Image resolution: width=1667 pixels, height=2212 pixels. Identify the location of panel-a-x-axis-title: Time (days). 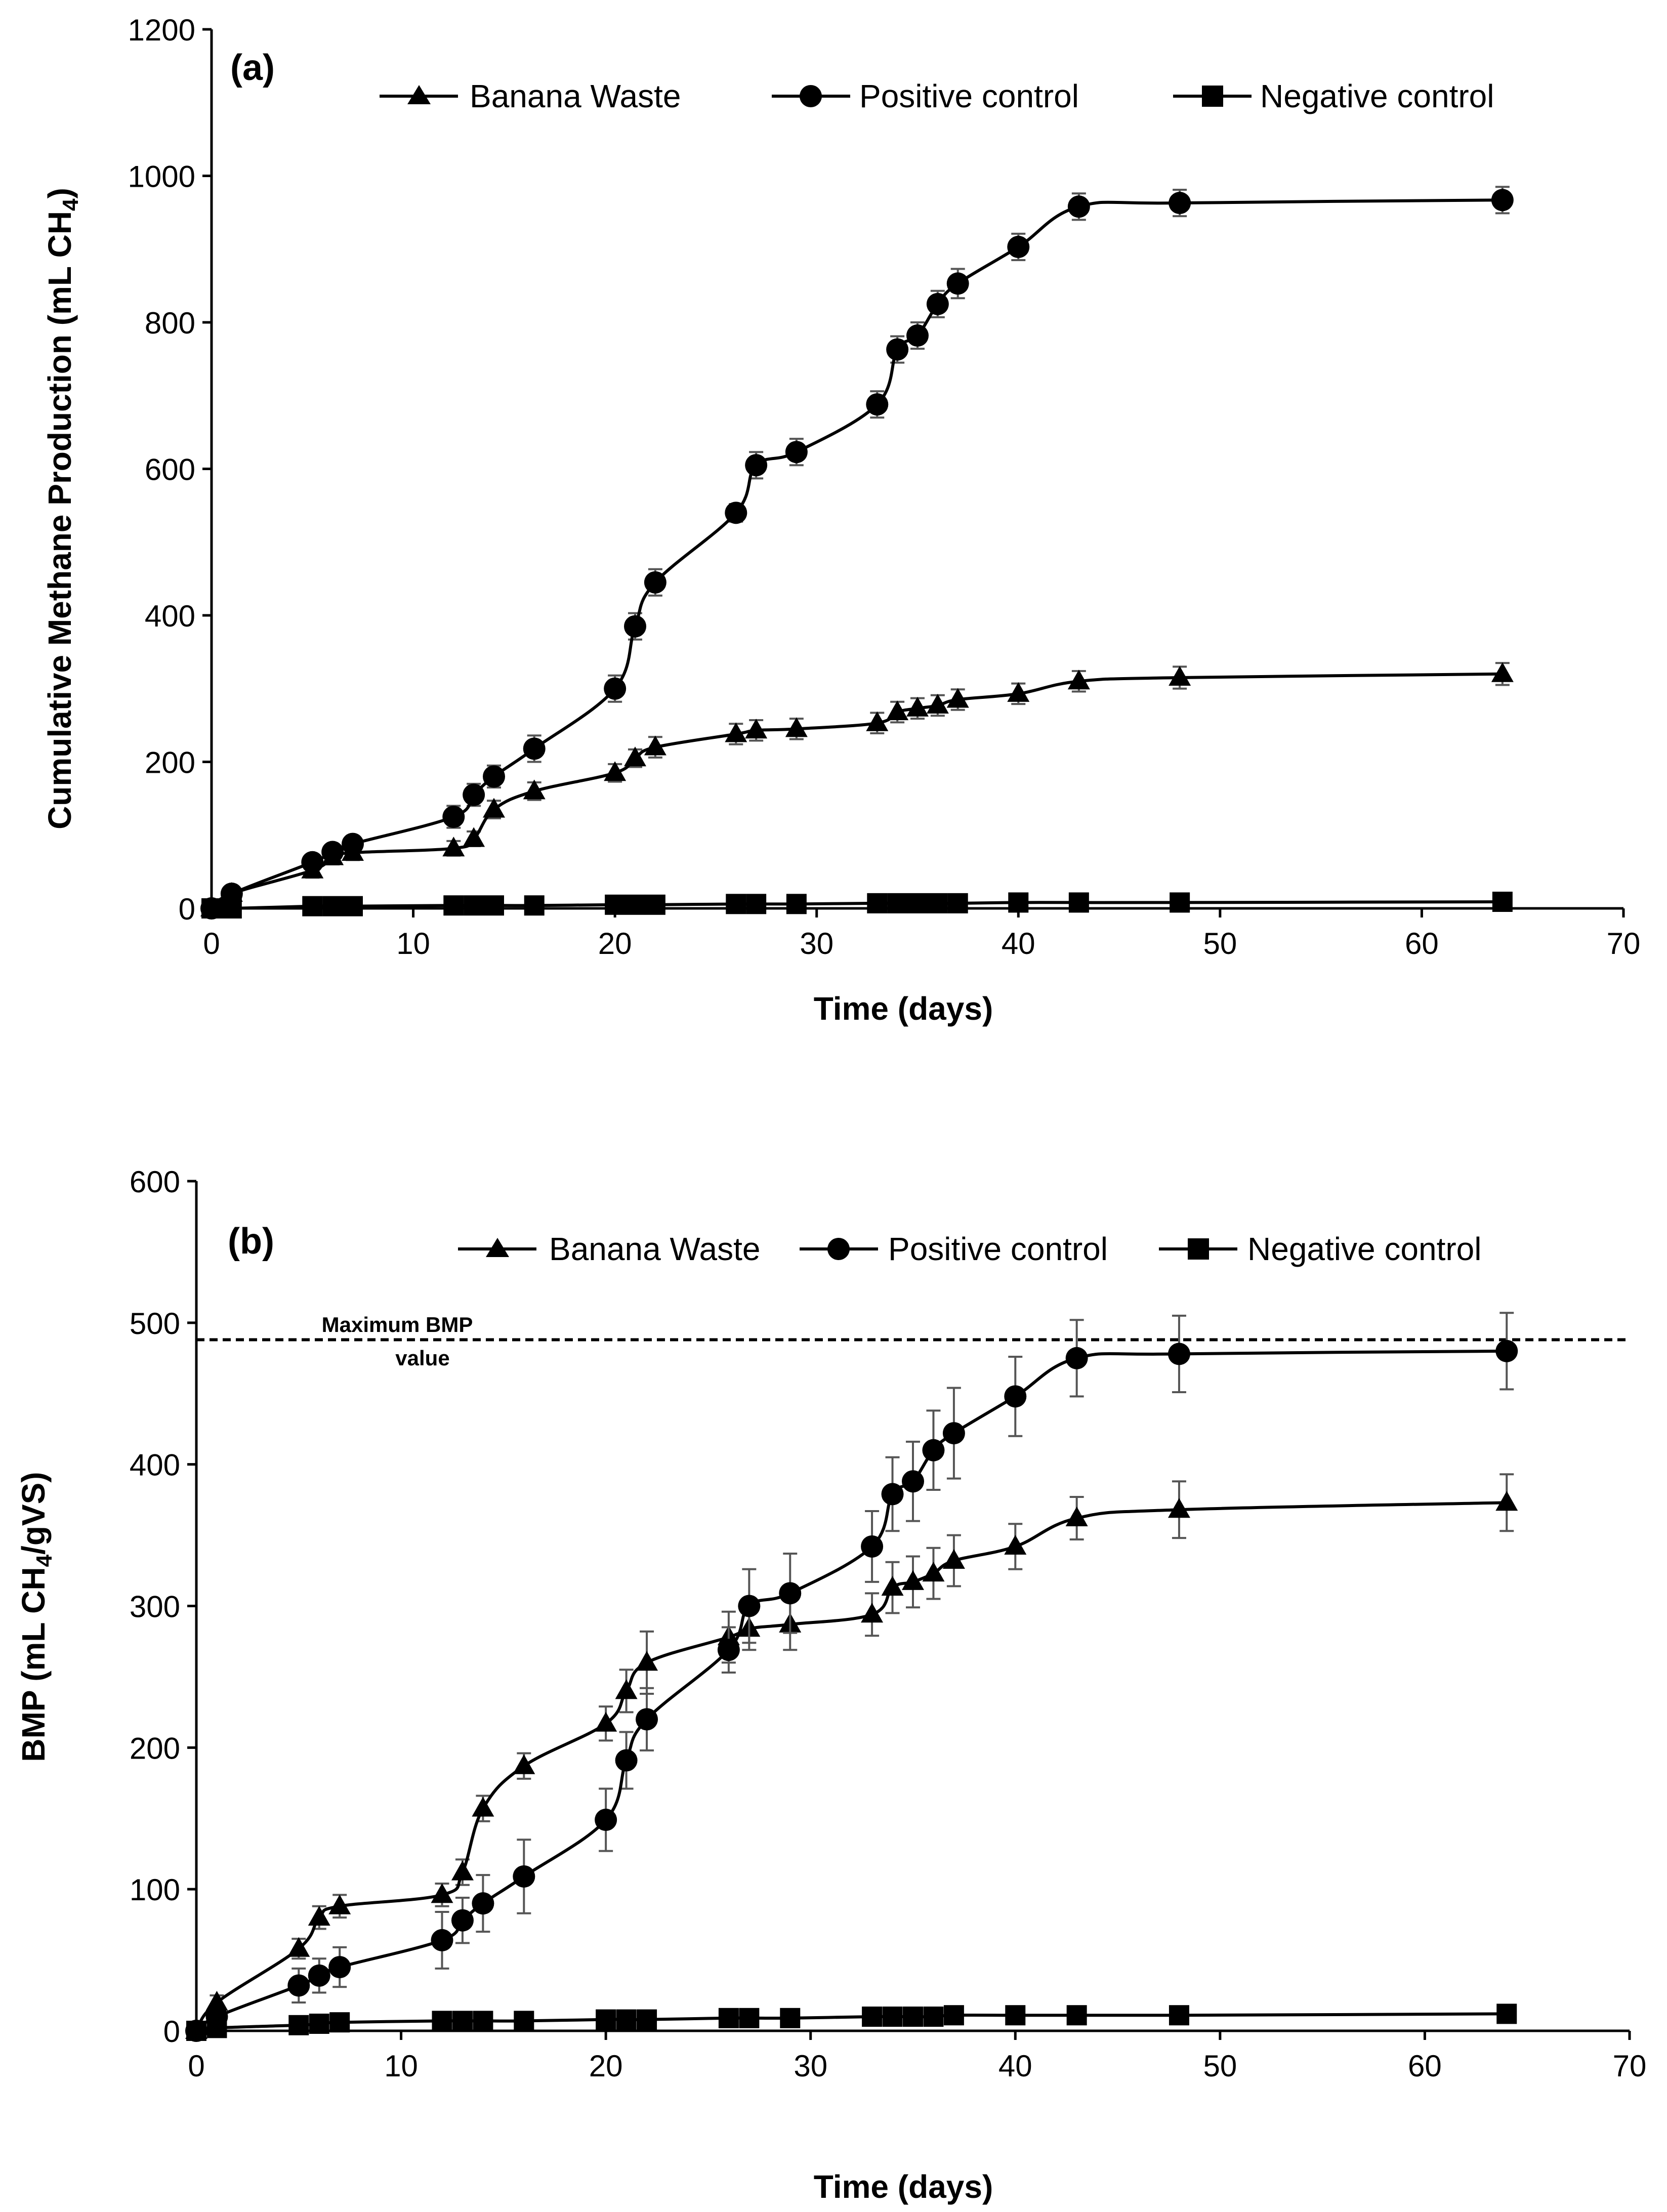
(903, 1008).